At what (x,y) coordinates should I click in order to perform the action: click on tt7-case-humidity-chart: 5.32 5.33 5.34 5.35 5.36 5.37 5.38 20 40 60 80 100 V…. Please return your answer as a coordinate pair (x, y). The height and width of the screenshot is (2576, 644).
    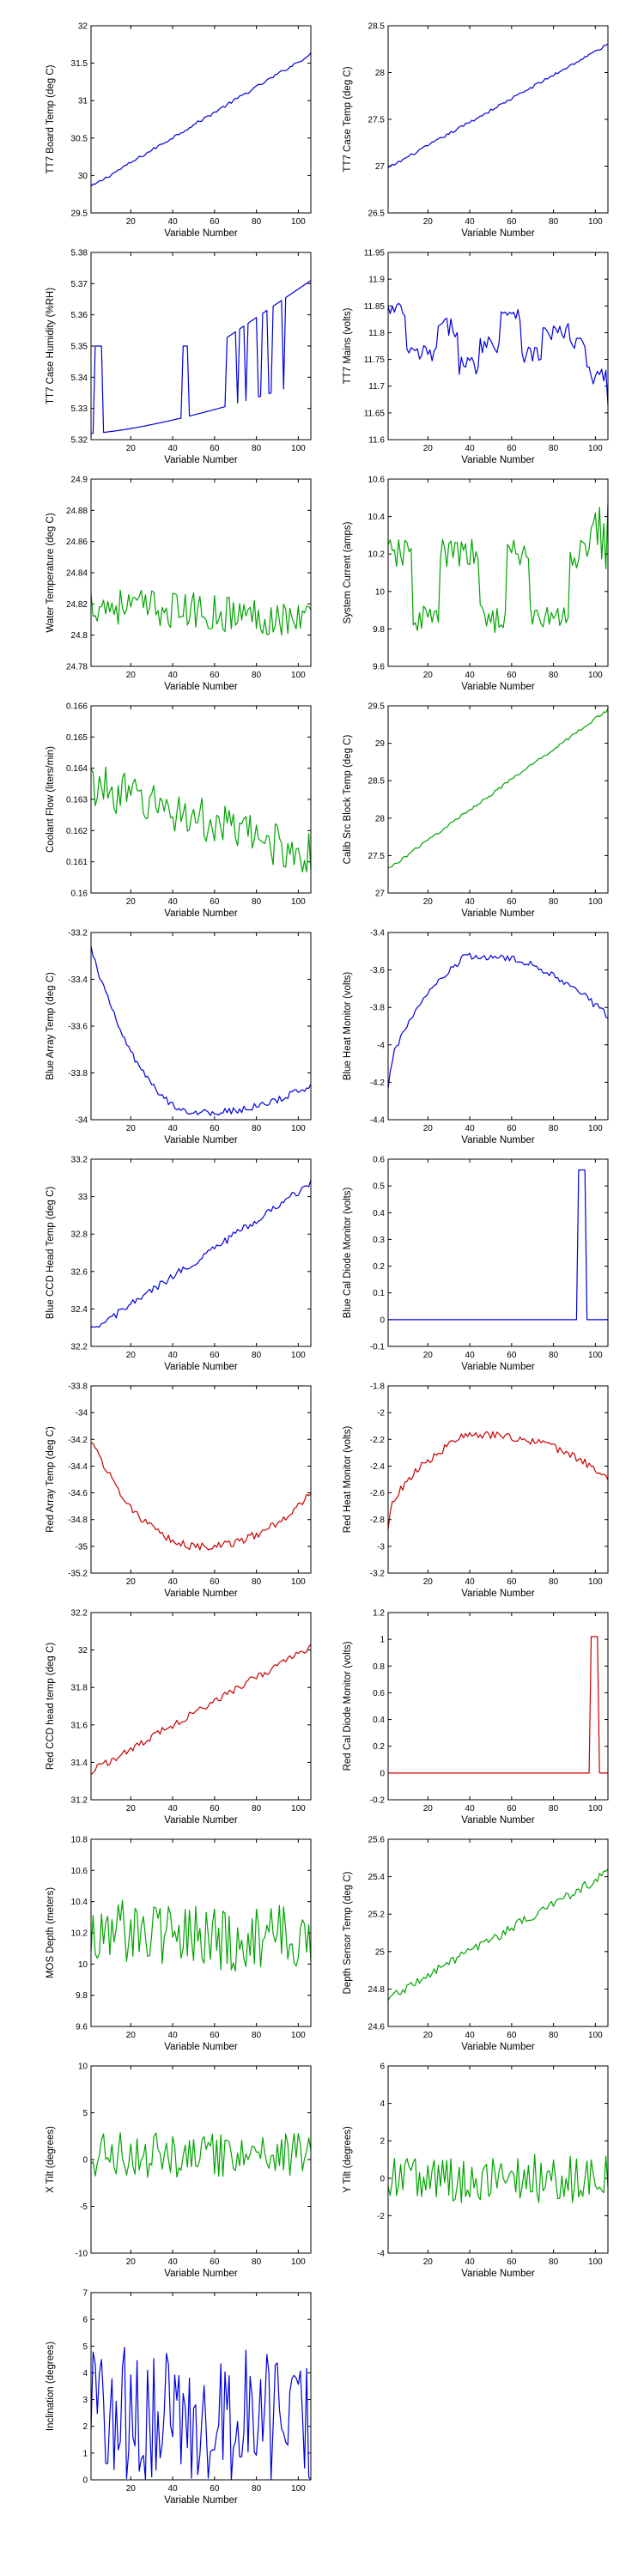
    Looking at the image, I should click on (179, 357).